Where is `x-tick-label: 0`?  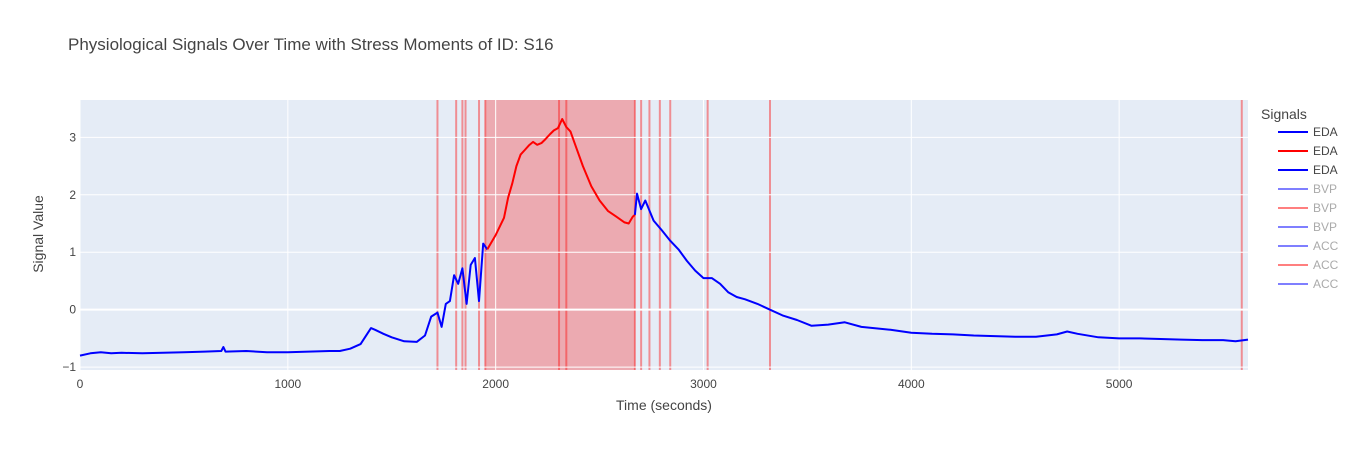
x-tick-label: 0 is located at coordinates (80, 384).